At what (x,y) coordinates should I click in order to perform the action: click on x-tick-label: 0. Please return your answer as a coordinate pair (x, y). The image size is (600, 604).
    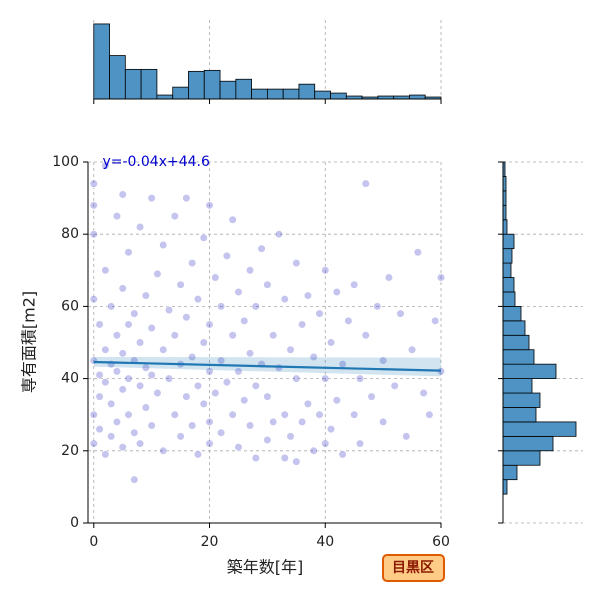
    Looking at the image, I should click on (93, 542).